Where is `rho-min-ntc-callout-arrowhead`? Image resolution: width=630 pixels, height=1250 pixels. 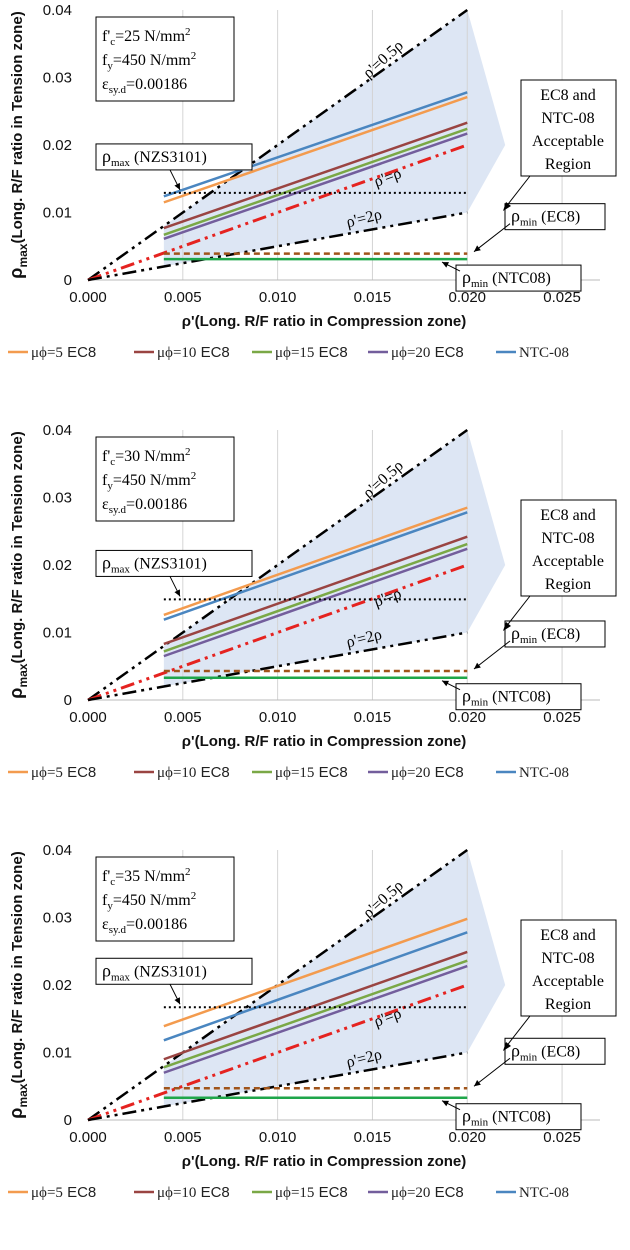
rho-min-ntc-callout-arrowhead is located at coordinates (445, 683).